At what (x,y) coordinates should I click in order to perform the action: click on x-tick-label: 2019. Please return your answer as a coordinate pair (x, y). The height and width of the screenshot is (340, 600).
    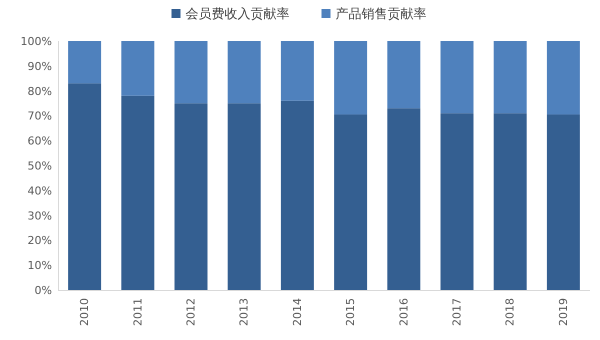
    Looking at the image, I should click on (563, 312).